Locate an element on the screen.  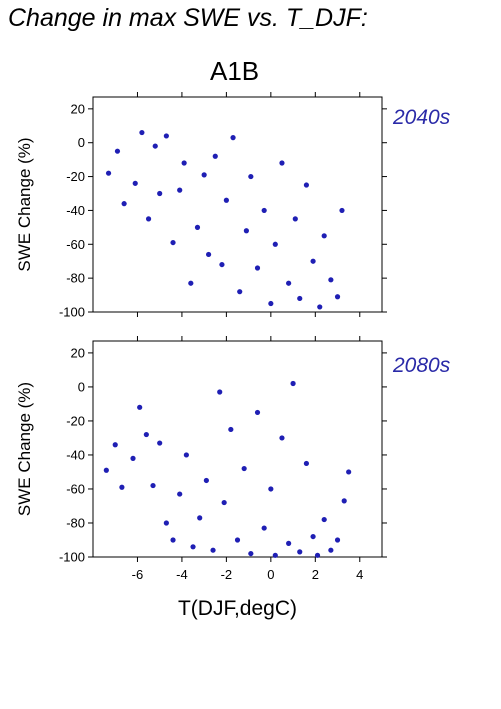
x-axis-title: T(DJF,degC) is located at coordinates (237, 608).